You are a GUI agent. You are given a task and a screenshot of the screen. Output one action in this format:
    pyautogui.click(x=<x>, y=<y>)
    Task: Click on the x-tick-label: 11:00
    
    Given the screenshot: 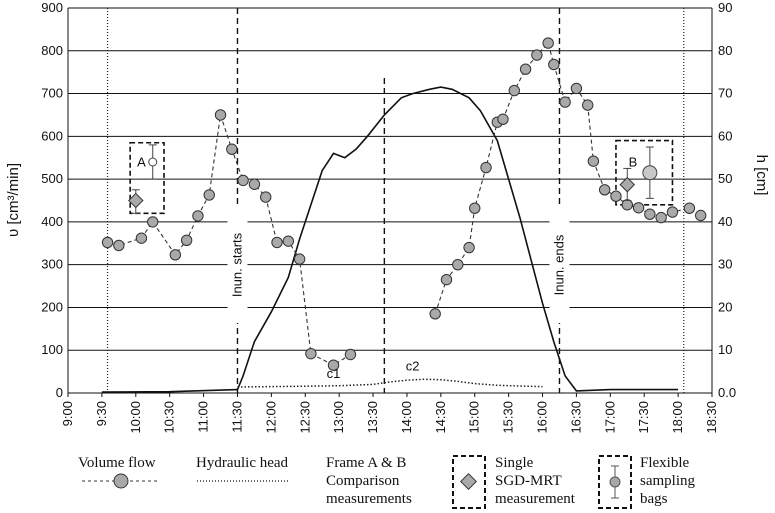 What is the action you would take?
    pyautogui.click(x=203, y=417)
    